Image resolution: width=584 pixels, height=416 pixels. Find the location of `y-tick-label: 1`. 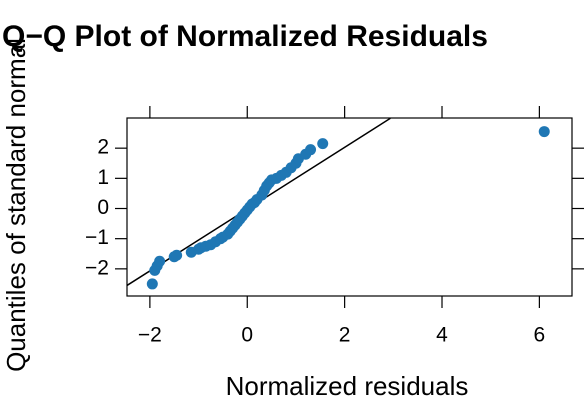

y-tick-label: 1 is located at coordinates (103, 177).